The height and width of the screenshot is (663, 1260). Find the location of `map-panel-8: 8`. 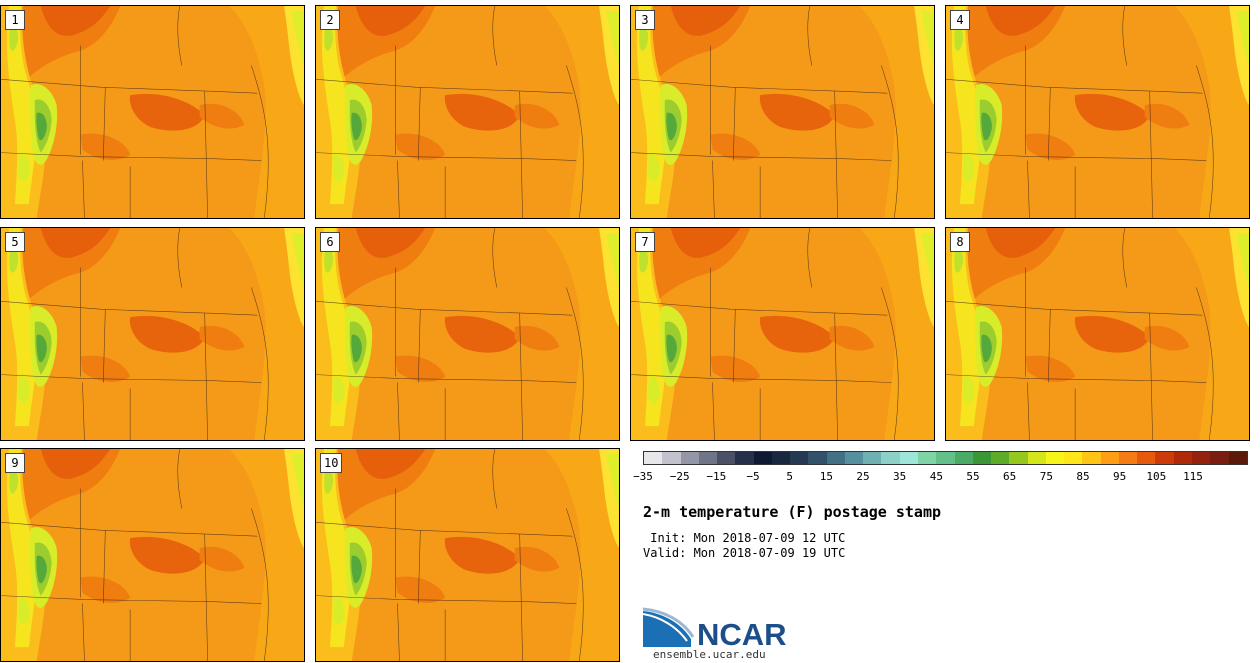

map-panel-8: 8 is located at coordinates (1097, 334).